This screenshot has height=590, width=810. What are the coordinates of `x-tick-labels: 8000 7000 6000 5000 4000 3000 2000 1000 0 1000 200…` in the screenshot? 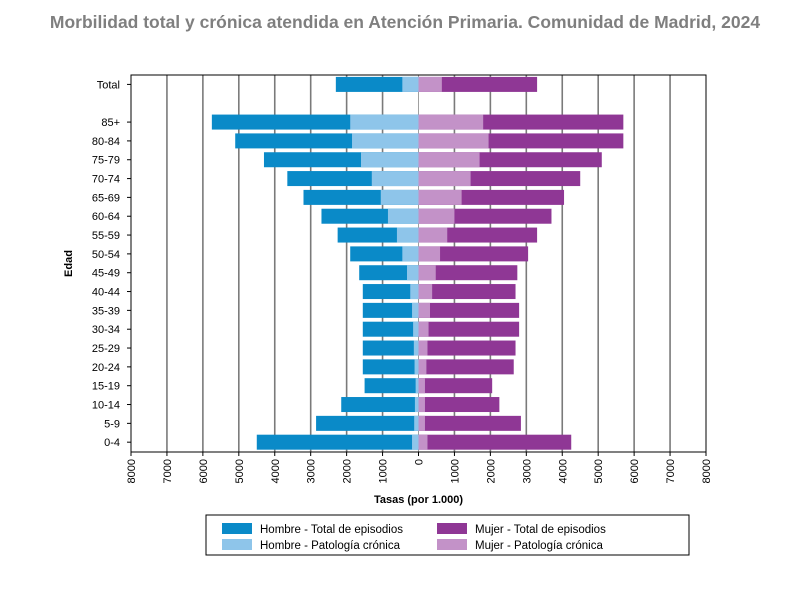 It's located at (419, 467).